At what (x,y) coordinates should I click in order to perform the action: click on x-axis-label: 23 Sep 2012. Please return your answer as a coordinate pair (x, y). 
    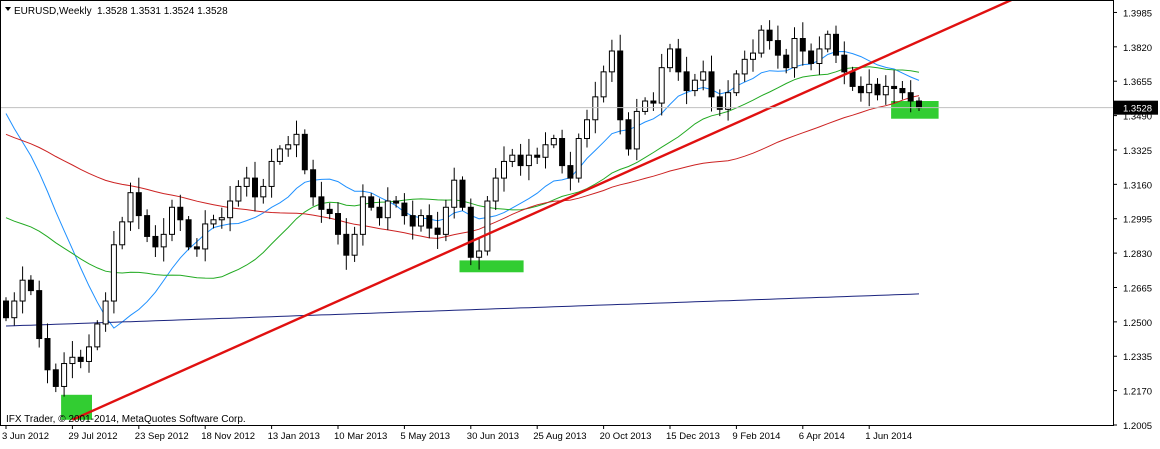
    Looking at the image, I should click on (162, 436).